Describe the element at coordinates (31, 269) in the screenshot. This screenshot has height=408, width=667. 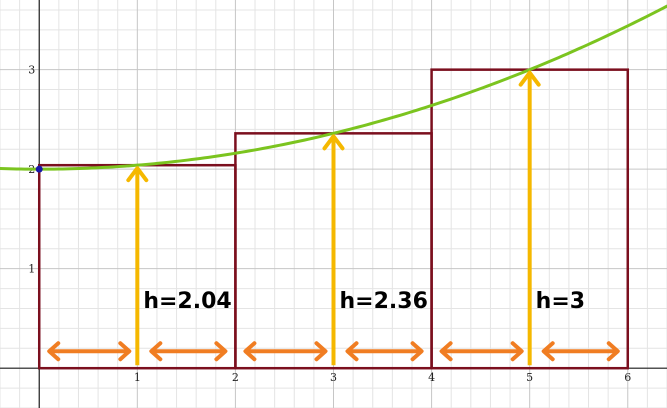
I see `y-tick-label: 1` at that location.